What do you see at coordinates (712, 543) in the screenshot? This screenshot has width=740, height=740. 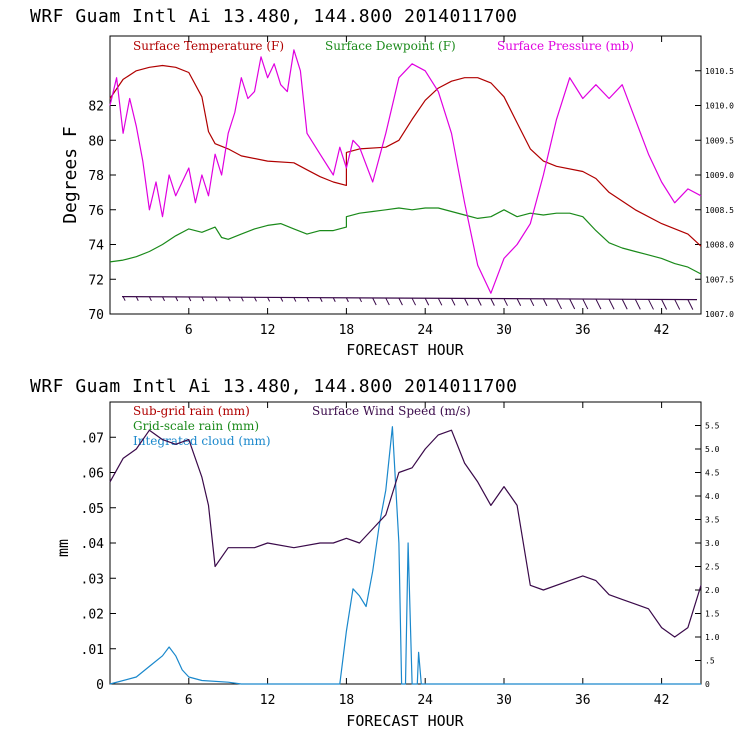 I see `right-tick-label: 3.0` at bounding box center [712, 543].